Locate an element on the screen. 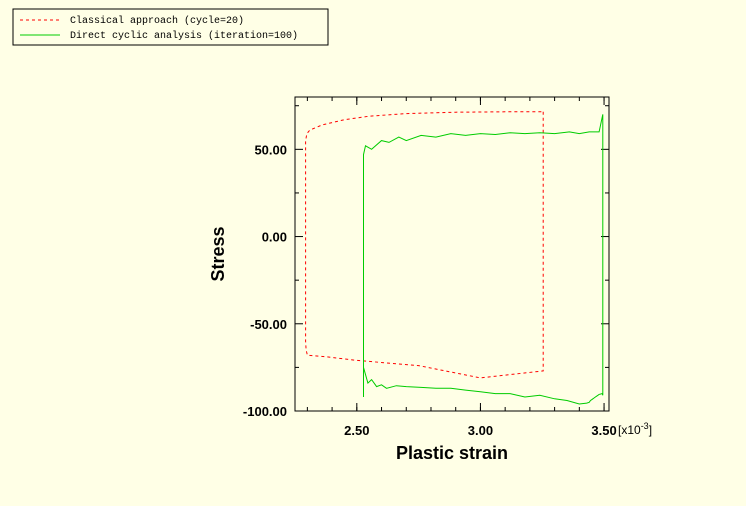 The height and width of the screenshot is (506, 746). x-tick-label: 2.50 is located at coordinates (356, 430).